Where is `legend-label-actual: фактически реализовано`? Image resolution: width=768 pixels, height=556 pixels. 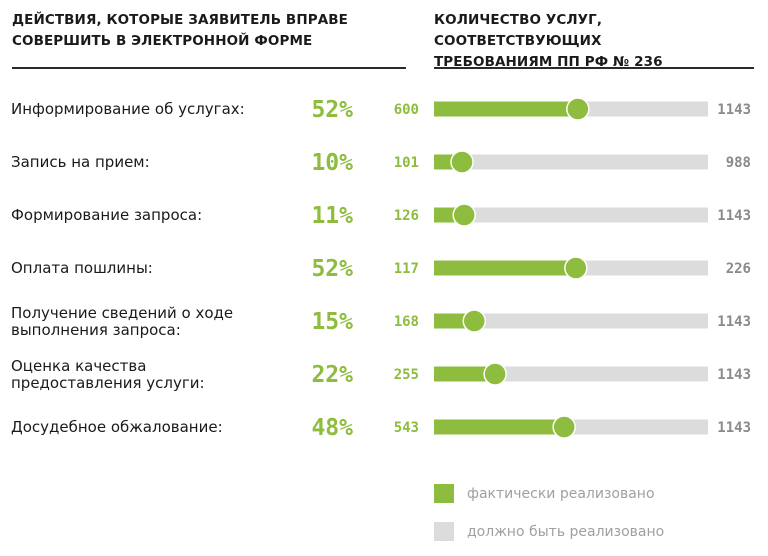 legend-label-actual: фактически реализовано is located at coordinates (561, 494).